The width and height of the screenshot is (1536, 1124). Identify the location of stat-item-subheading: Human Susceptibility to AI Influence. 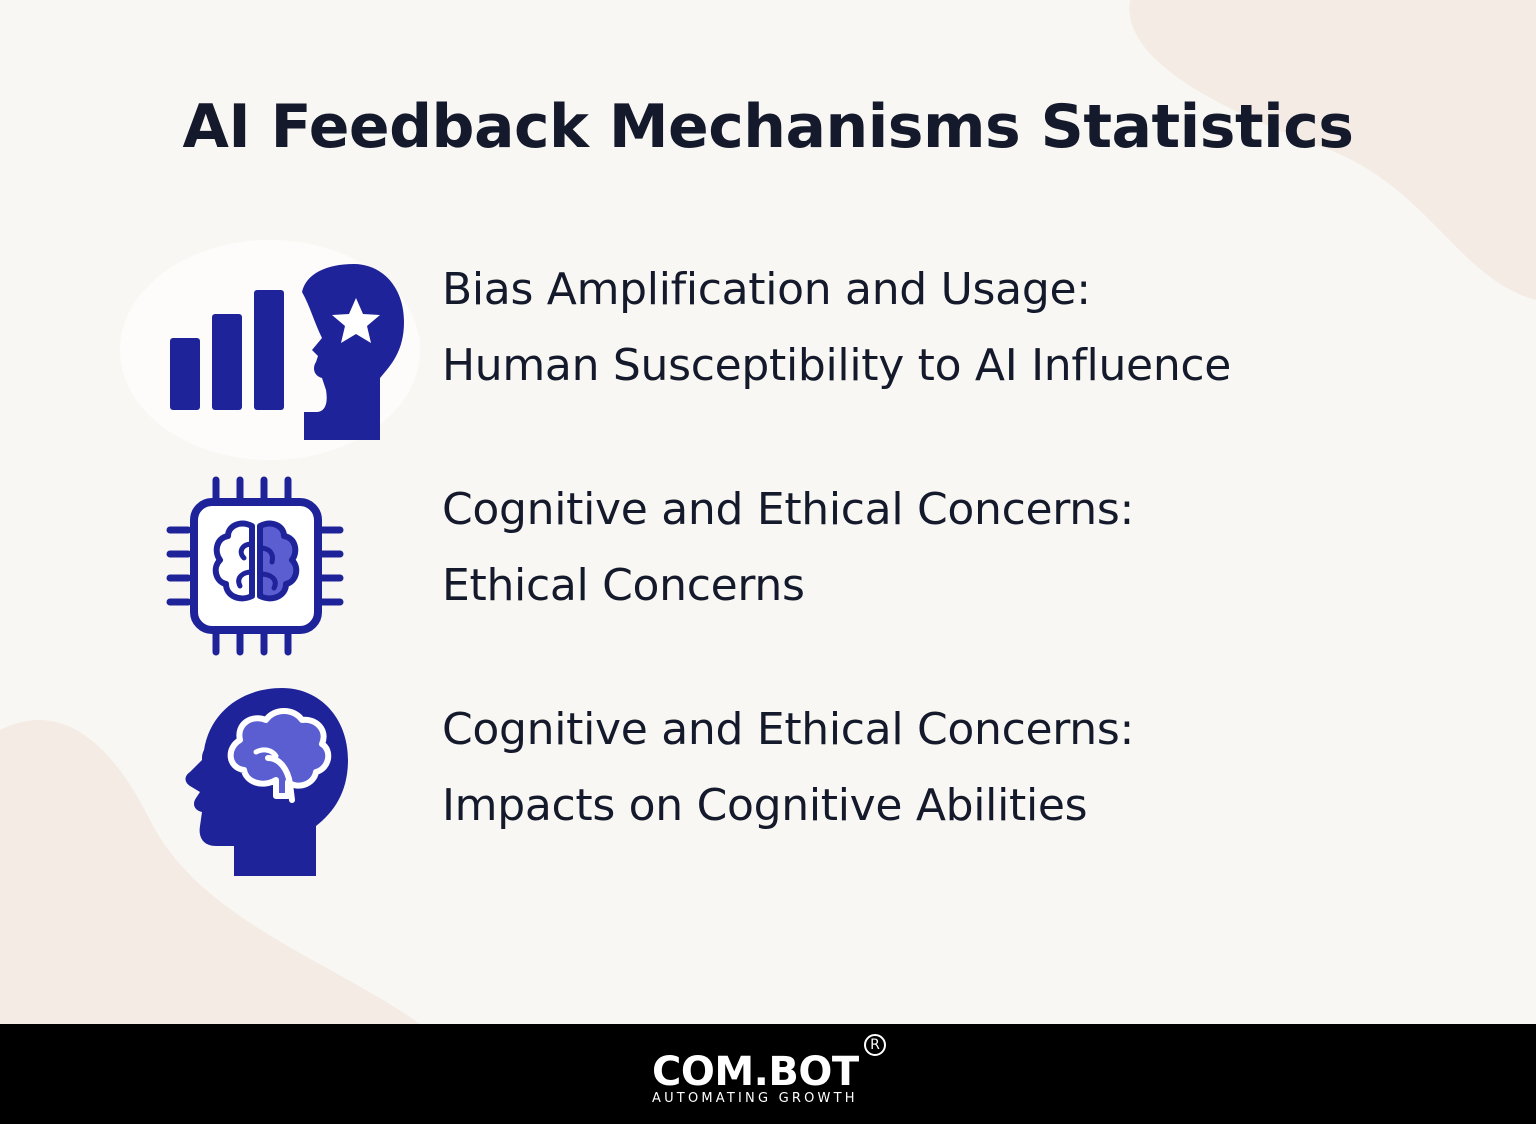
(837, 365).